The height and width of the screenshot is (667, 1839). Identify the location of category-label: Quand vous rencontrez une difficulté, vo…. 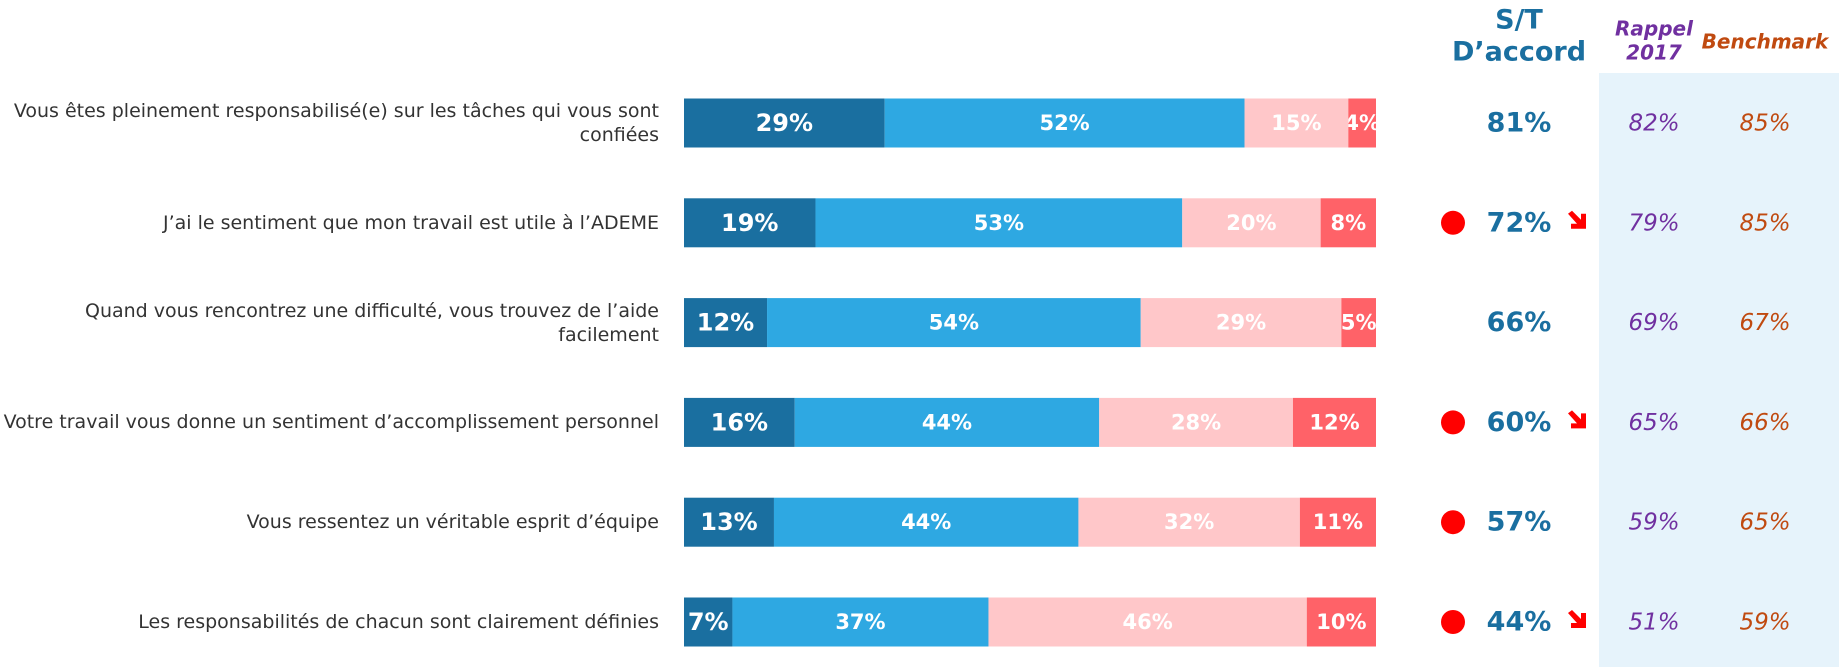
(371, 322).